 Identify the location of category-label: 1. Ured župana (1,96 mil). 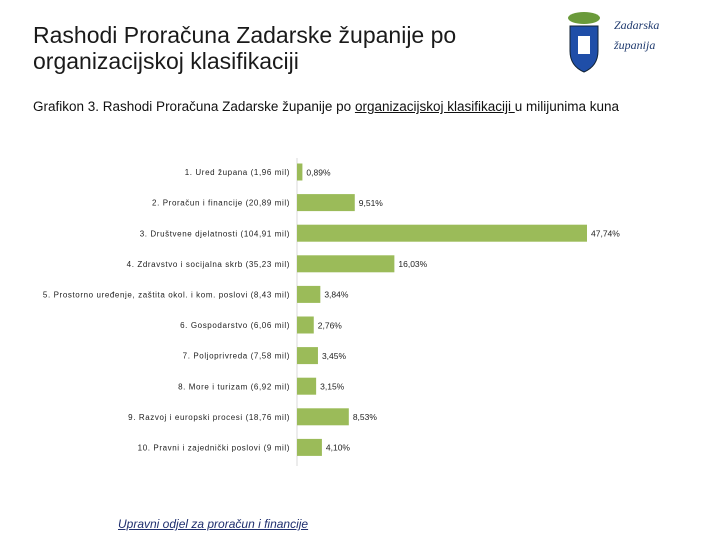
(237, 172).